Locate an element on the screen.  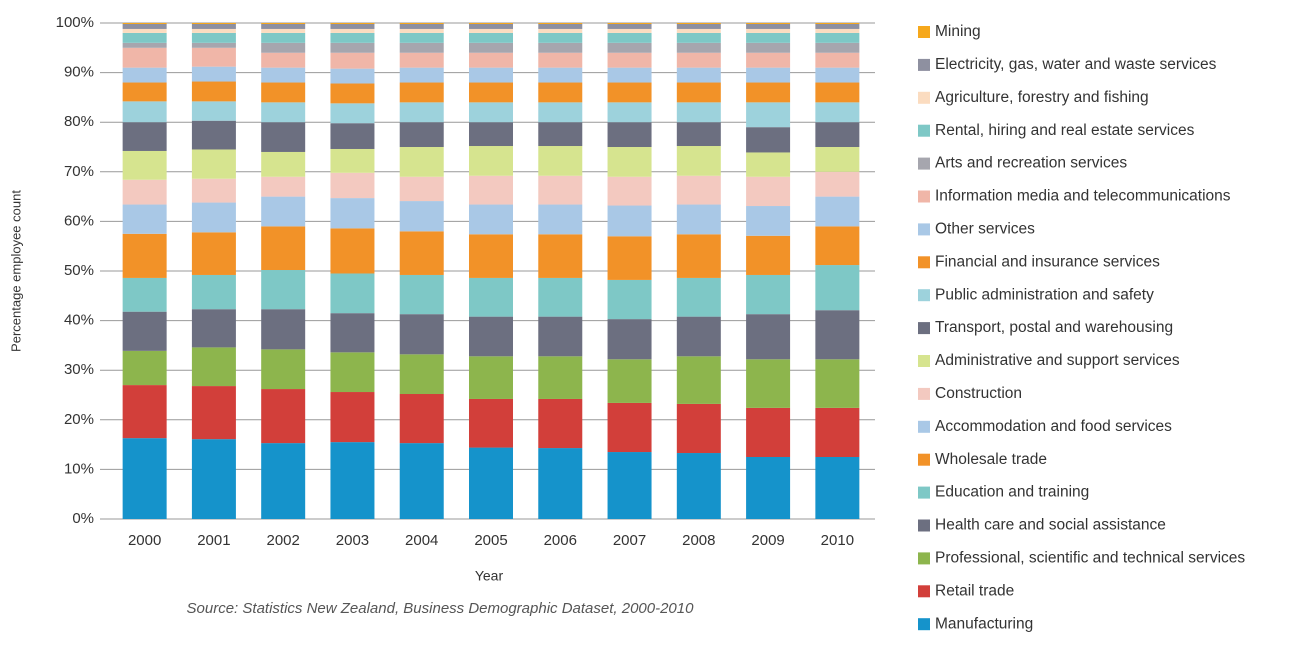
legend-label: Accommodation and food services is located at coordinates (1053, 426).